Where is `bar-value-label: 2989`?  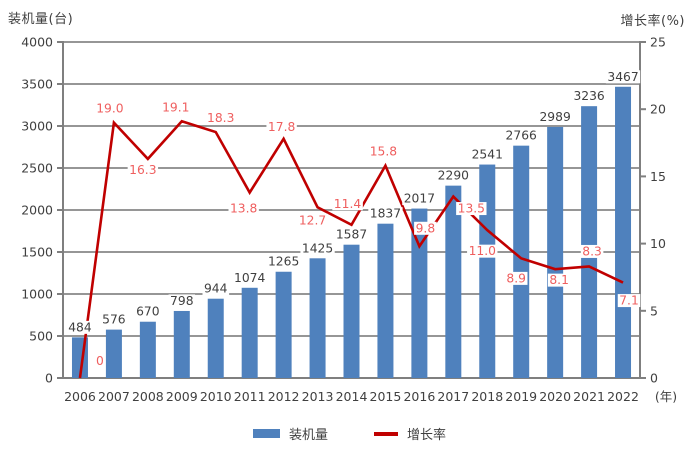 bar-value-label: 2989 is located at coordinates (554, 117).